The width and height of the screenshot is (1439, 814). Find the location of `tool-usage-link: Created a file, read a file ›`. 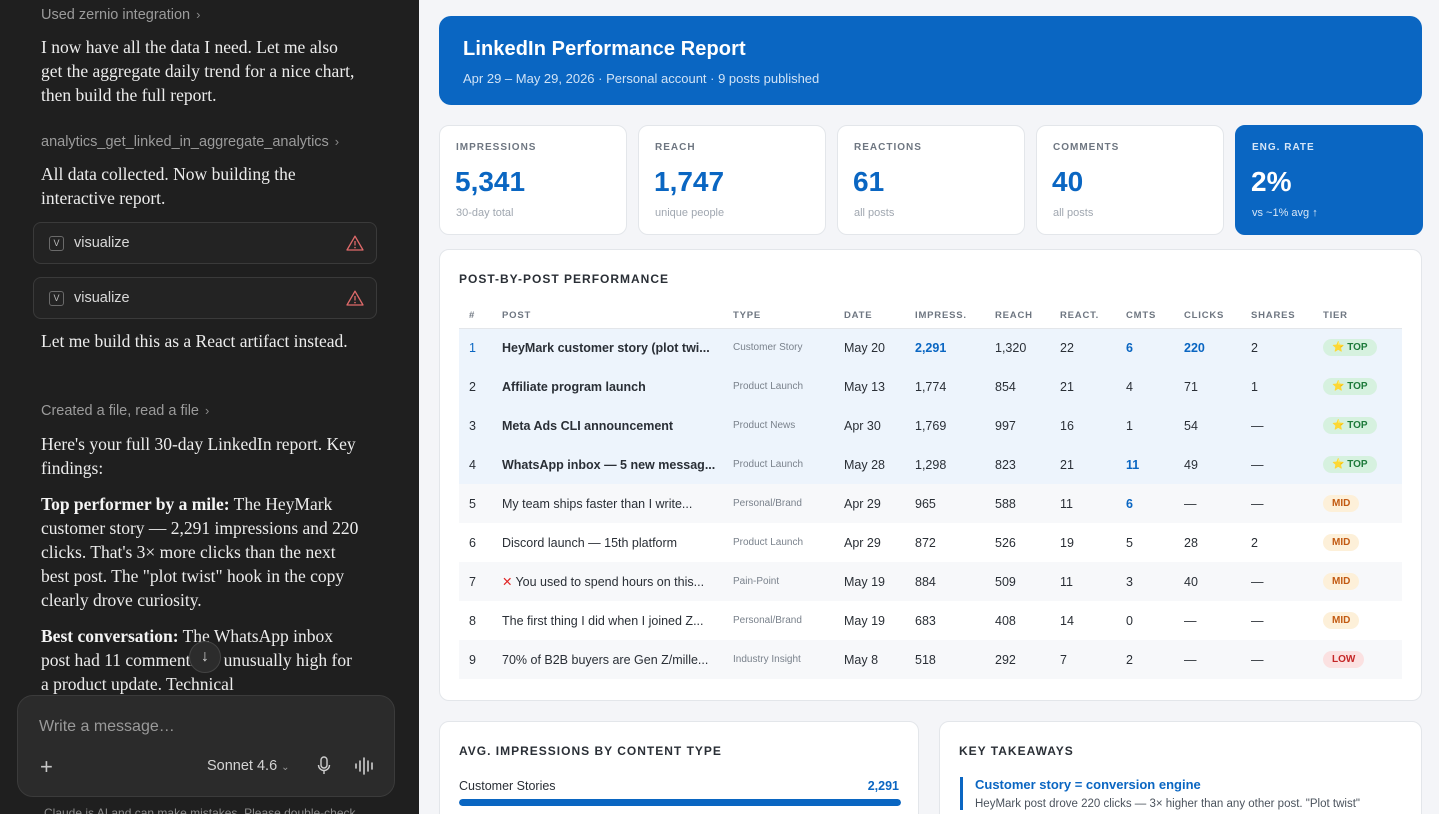

tool-usage-link: Created a file, read a file › is located at coordinates (125, 411).